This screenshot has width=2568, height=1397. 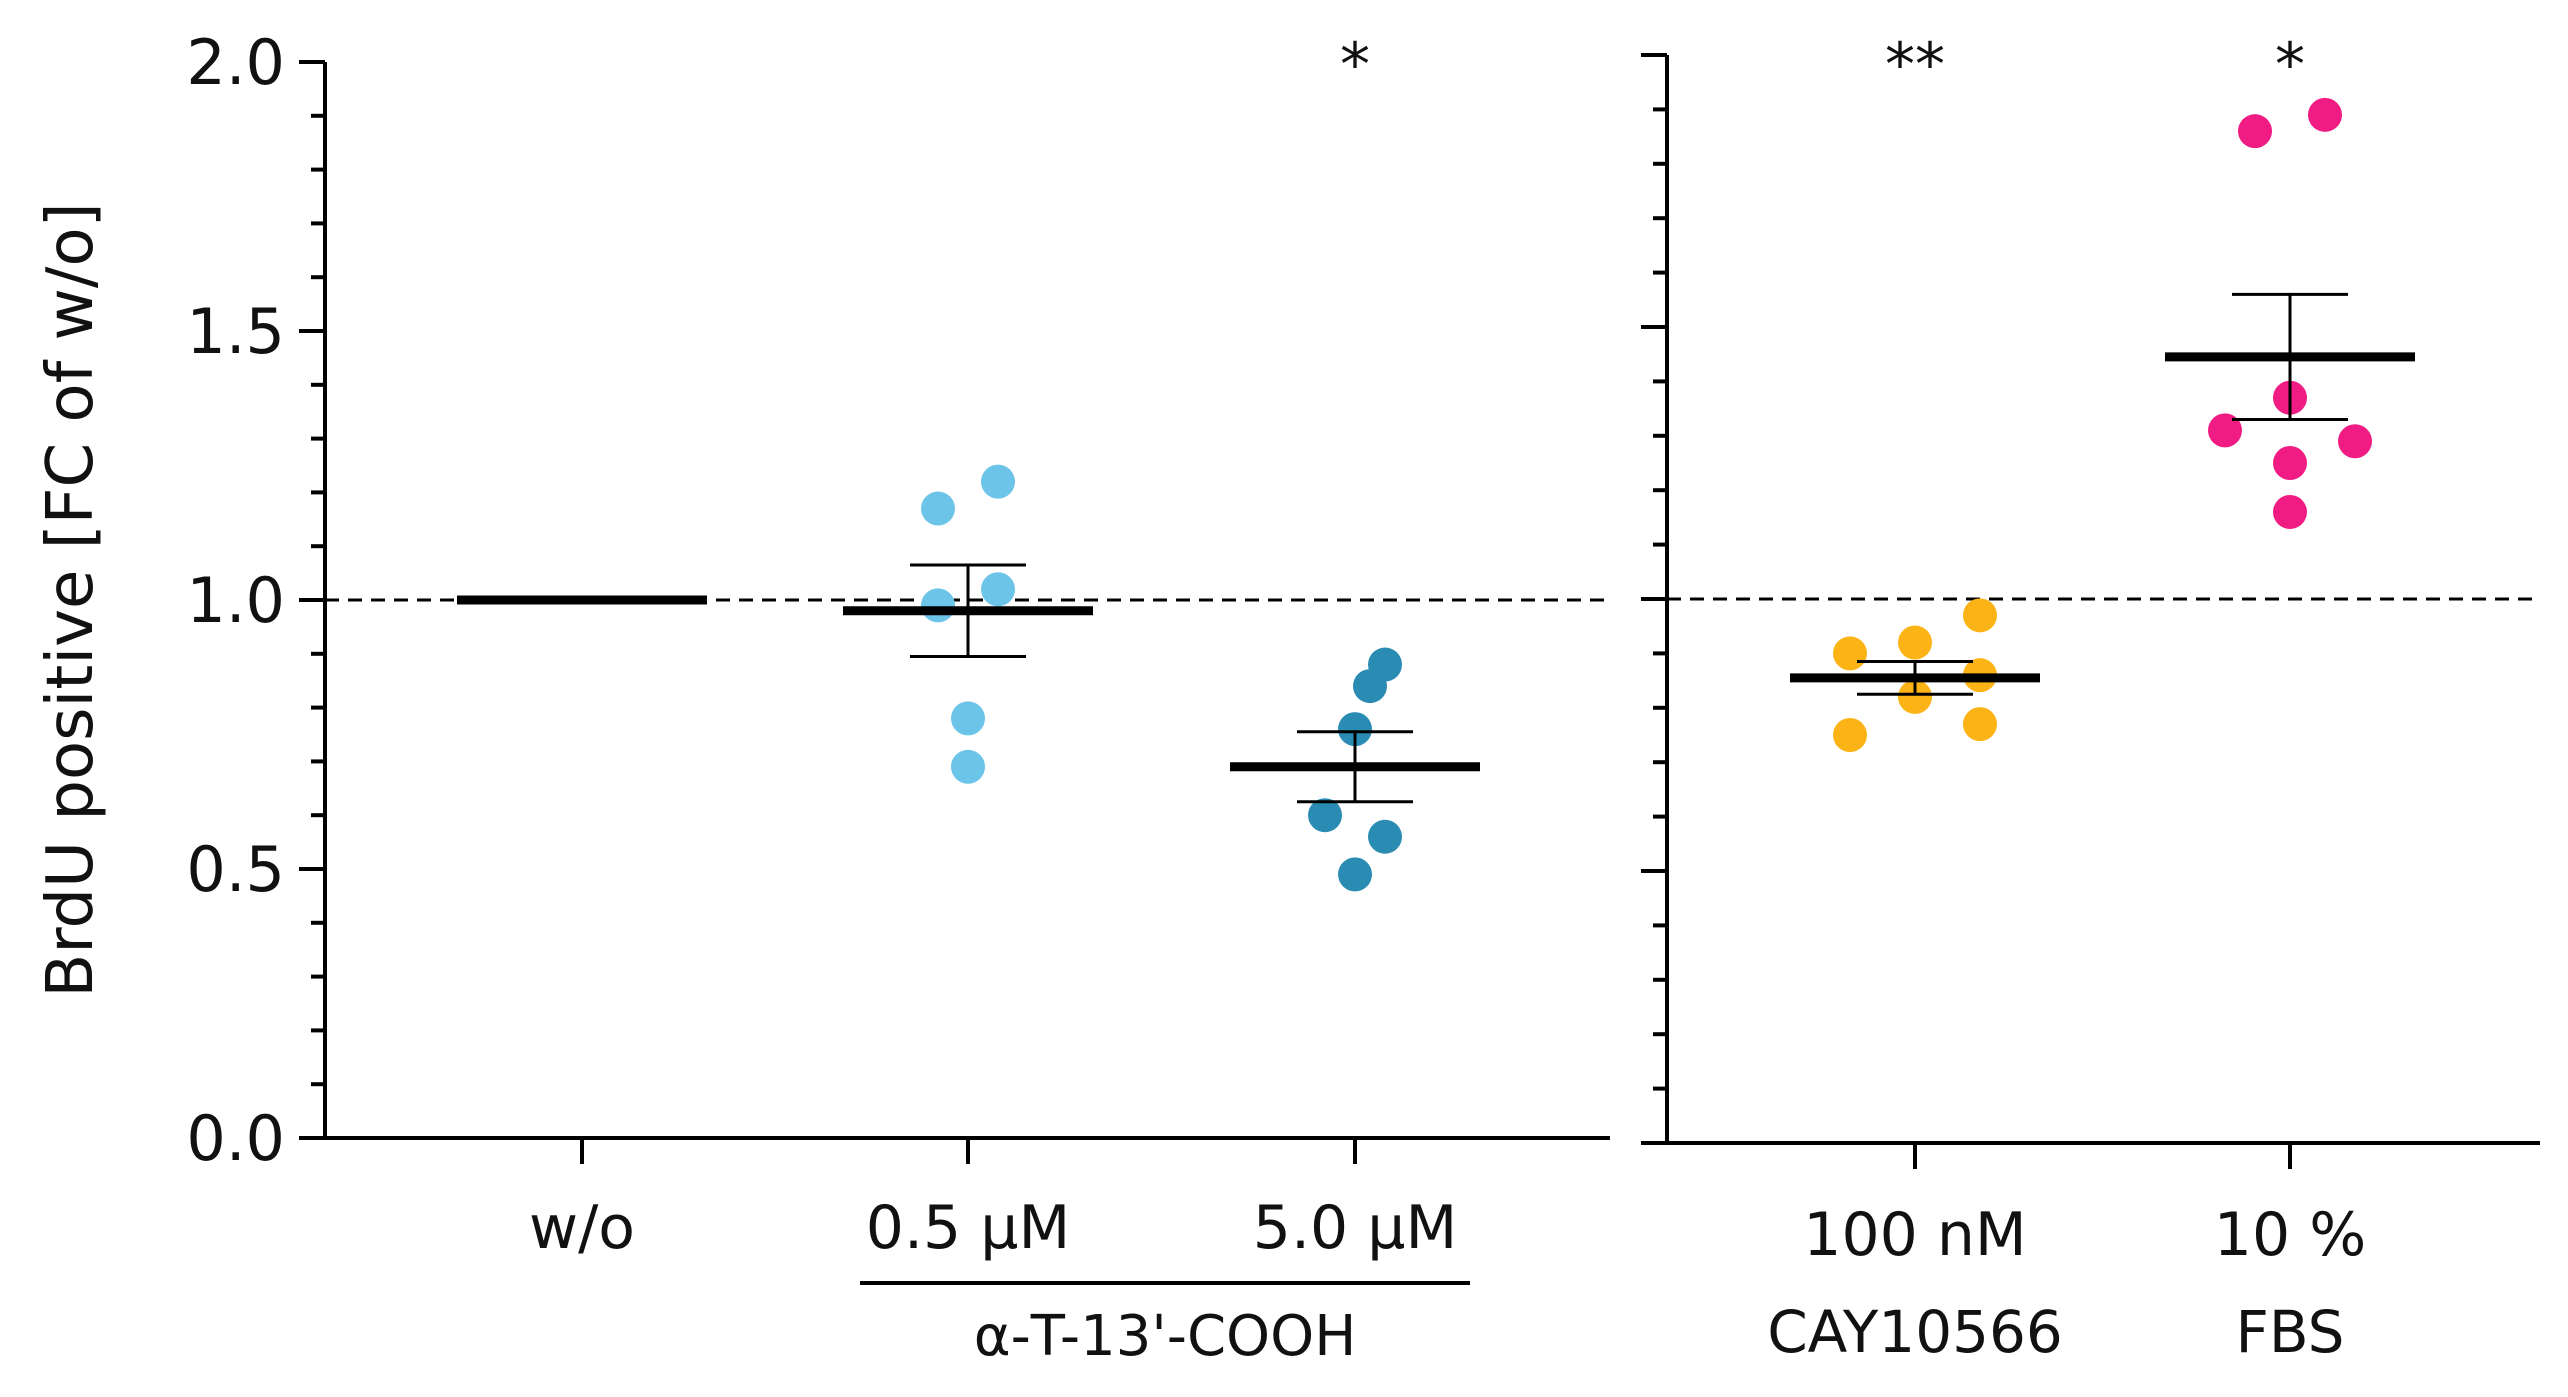 What do you see at coordinates (1355, 1228) in the screenshot?
I see `x-tick-label: 5.0 µM` at bounding box center [1355, 1228].